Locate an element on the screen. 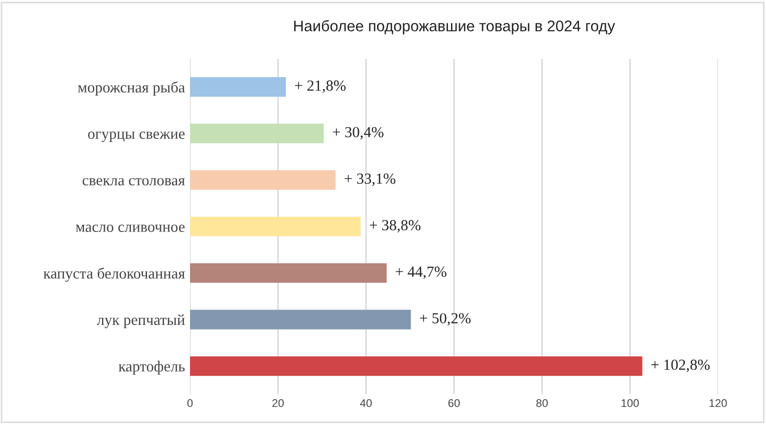 The width and height of the screenshot is (766, 424). data-label: + 30,4% is located at coordinates (358, 133).